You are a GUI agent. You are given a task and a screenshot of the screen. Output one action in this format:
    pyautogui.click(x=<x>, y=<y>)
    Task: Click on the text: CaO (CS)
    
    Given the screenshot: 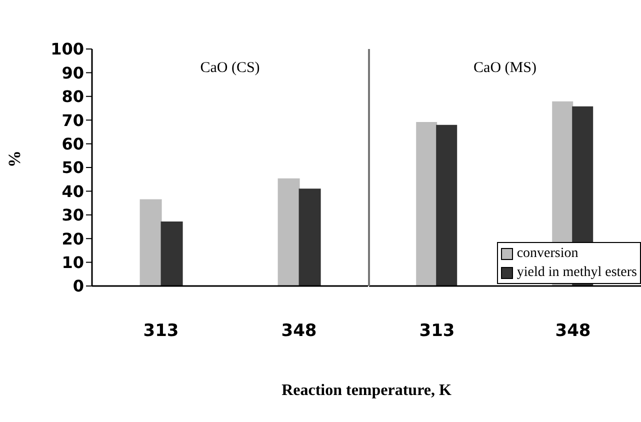 What is the action you would take?
    pyautogui.click(x=230, y=68)
    